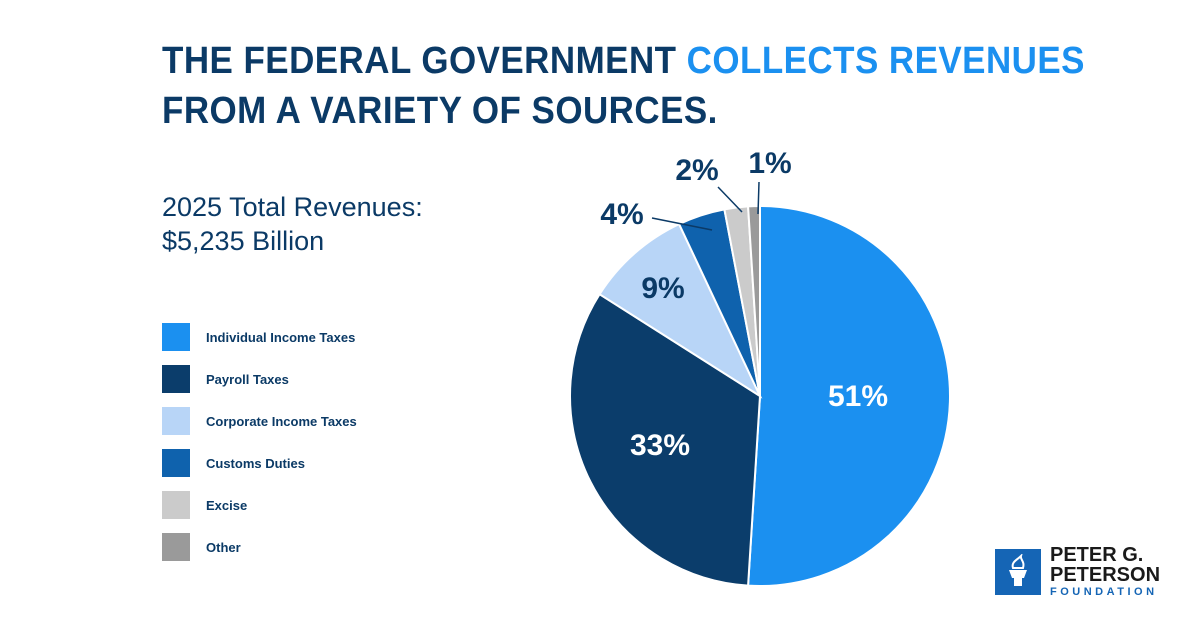  I want to click on legend-item: Corporate Income Taxes, so click(259, 421).